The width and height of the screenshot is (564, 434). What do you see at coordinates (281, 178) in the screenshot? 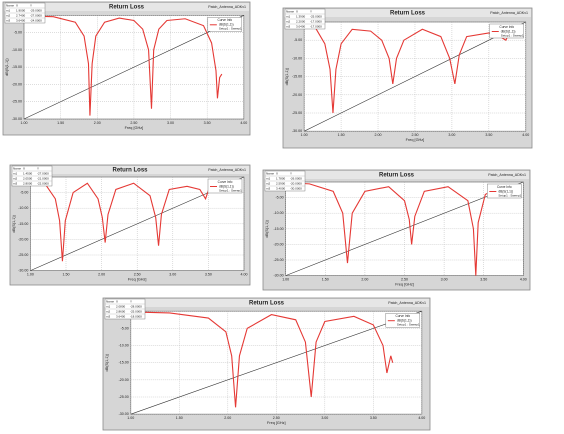
I see `marker-cell: 1.7800` at bounding box center [281, 178].